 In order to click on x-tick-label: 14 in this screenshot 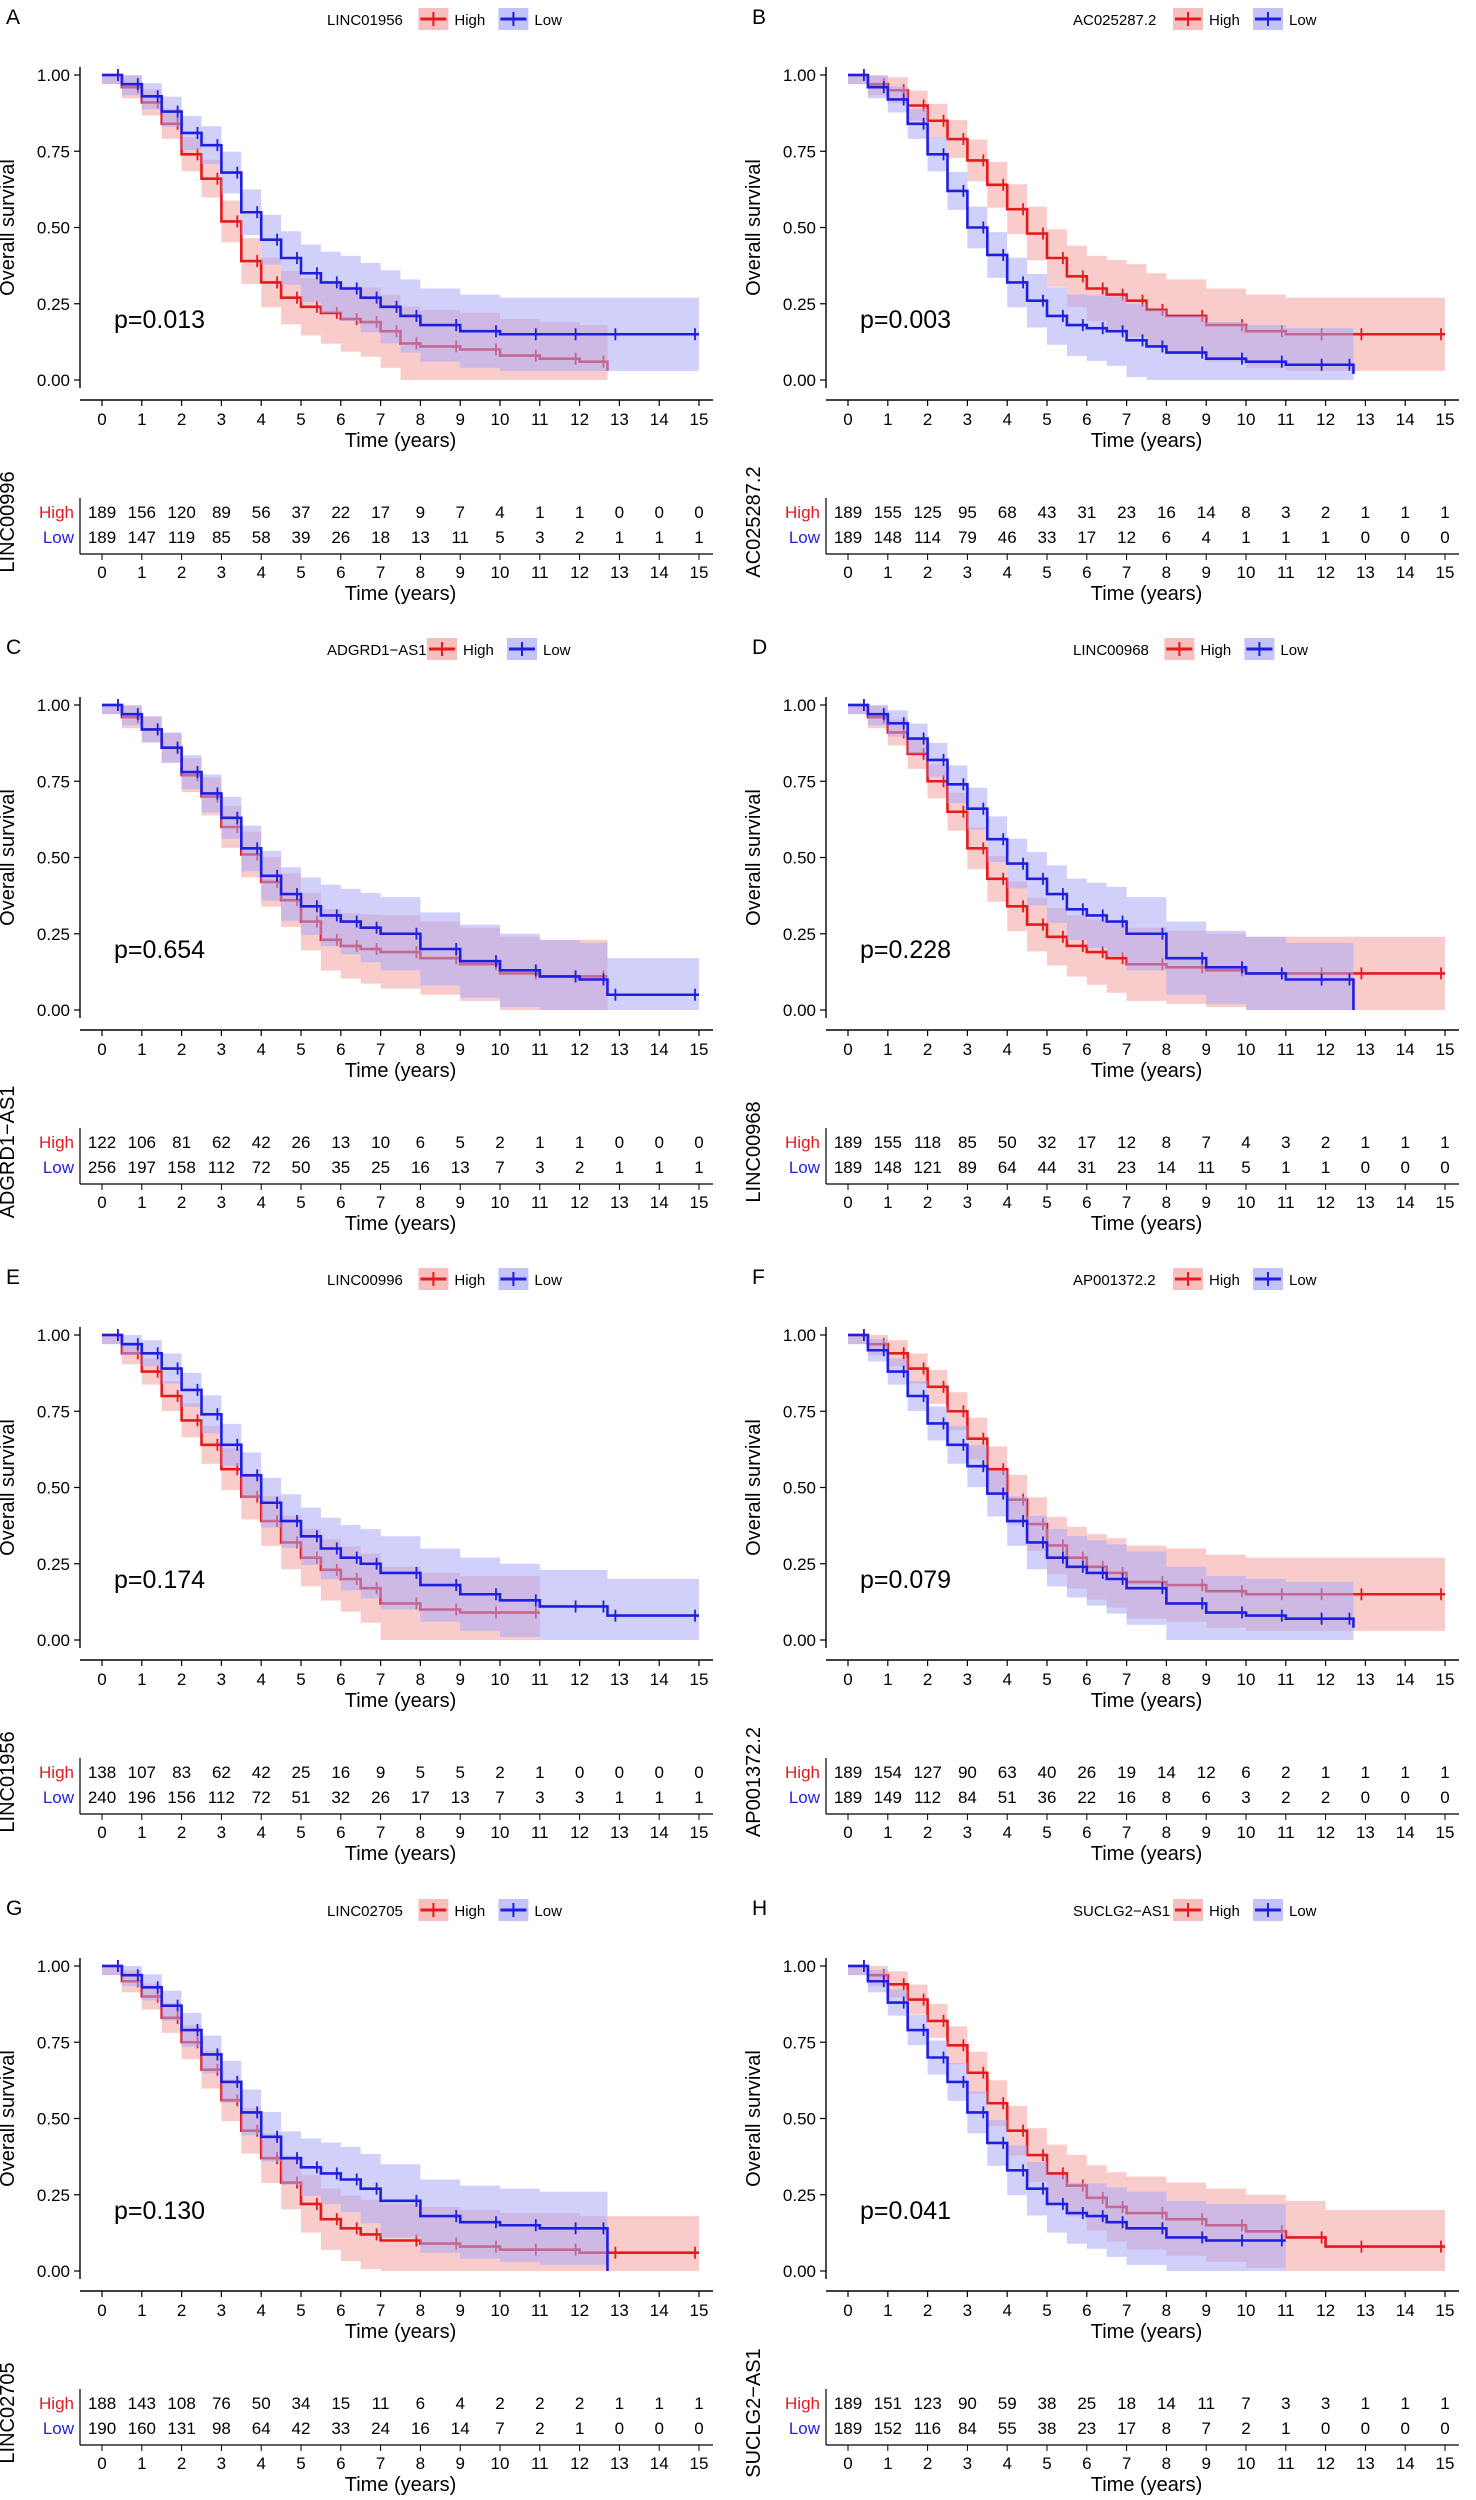, I will do `click(659, 419)`.